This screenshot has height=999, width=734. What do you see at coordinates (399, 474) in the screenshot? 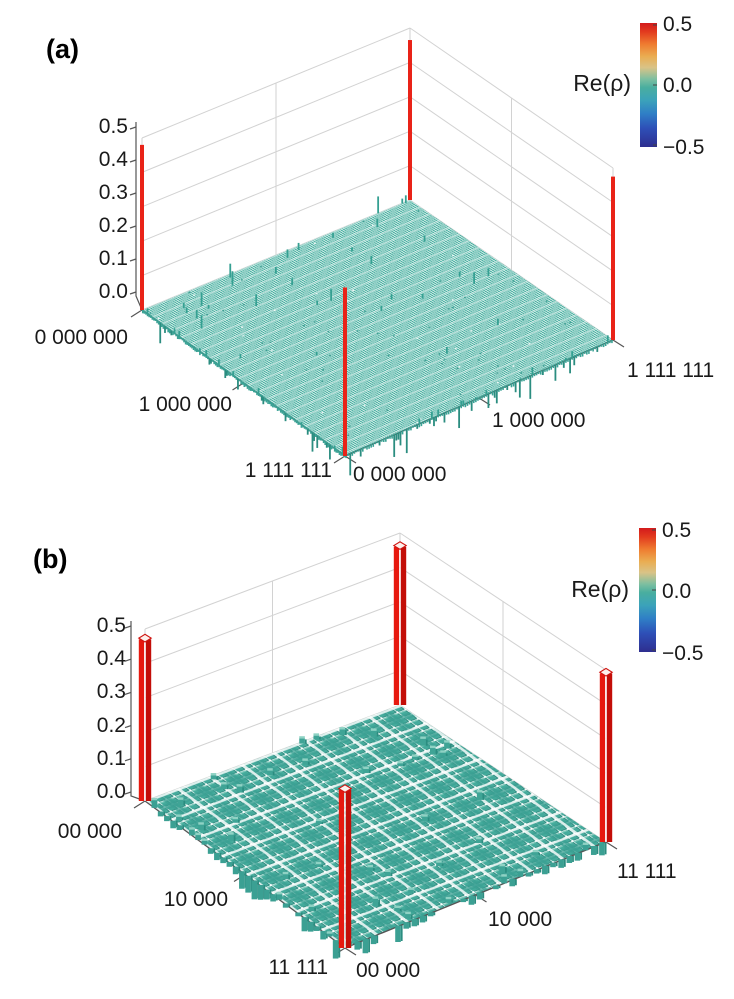
I see `panel-a-col-tick-0: 0 000 000` at bounding box center [399, 474].